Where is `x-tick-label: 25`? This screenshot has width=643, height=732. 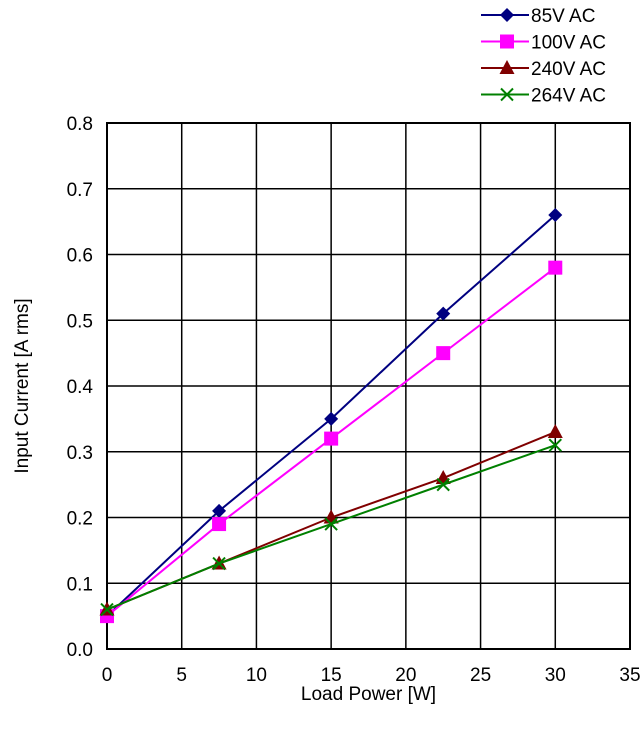 x-tick-label: 25 is located at coordinates (480, 675).